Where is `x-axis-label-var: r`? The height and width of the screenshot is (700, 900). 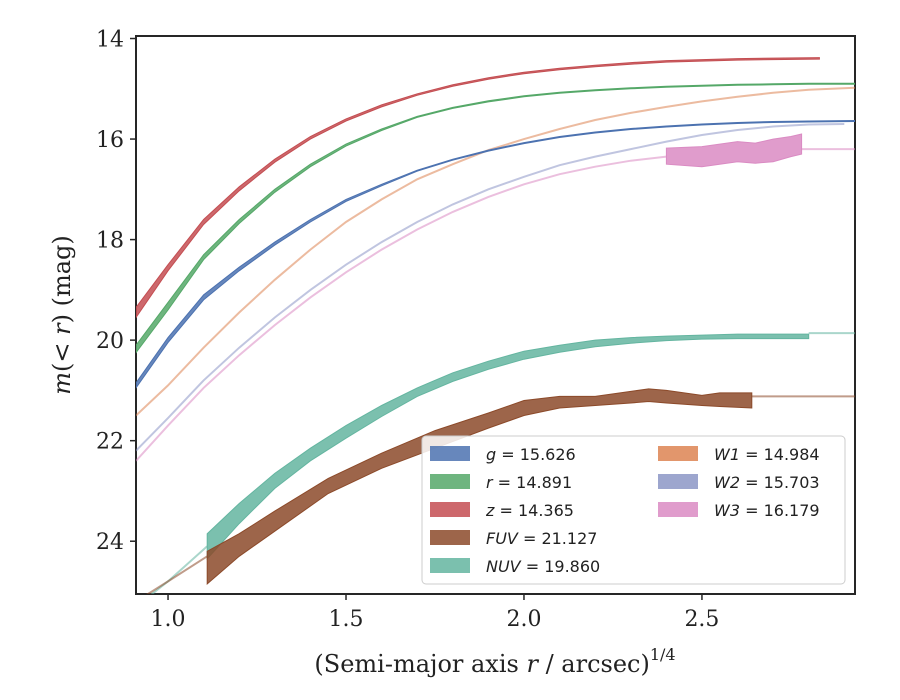
x-axis-label-var: r is located at coordinates (532, 664).